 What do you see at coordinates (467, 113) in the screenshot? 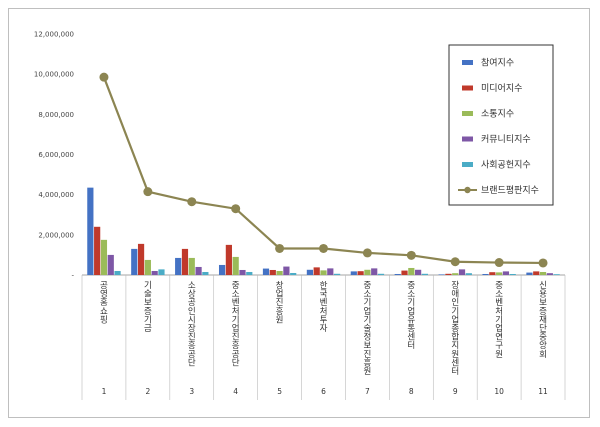
I see `legend-swatch-소통지수` at bounding box center [467, 113].